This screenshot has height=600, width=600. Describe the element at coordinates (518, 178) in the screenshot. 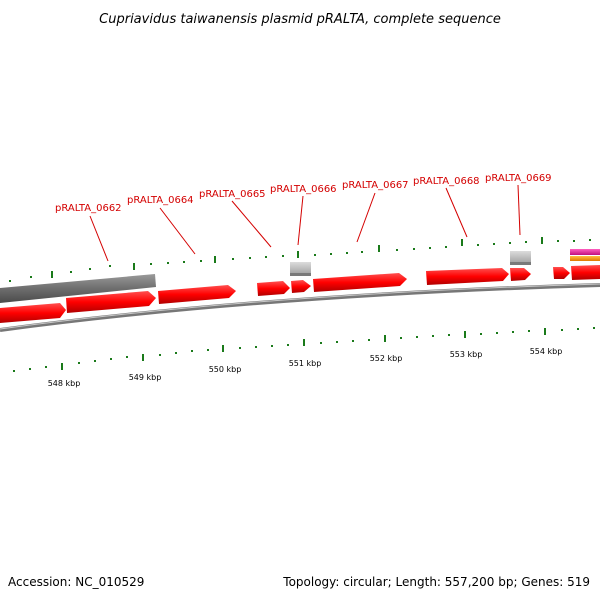

I see `gene-label-pralta-0669: pRALTA_0669` at that location.